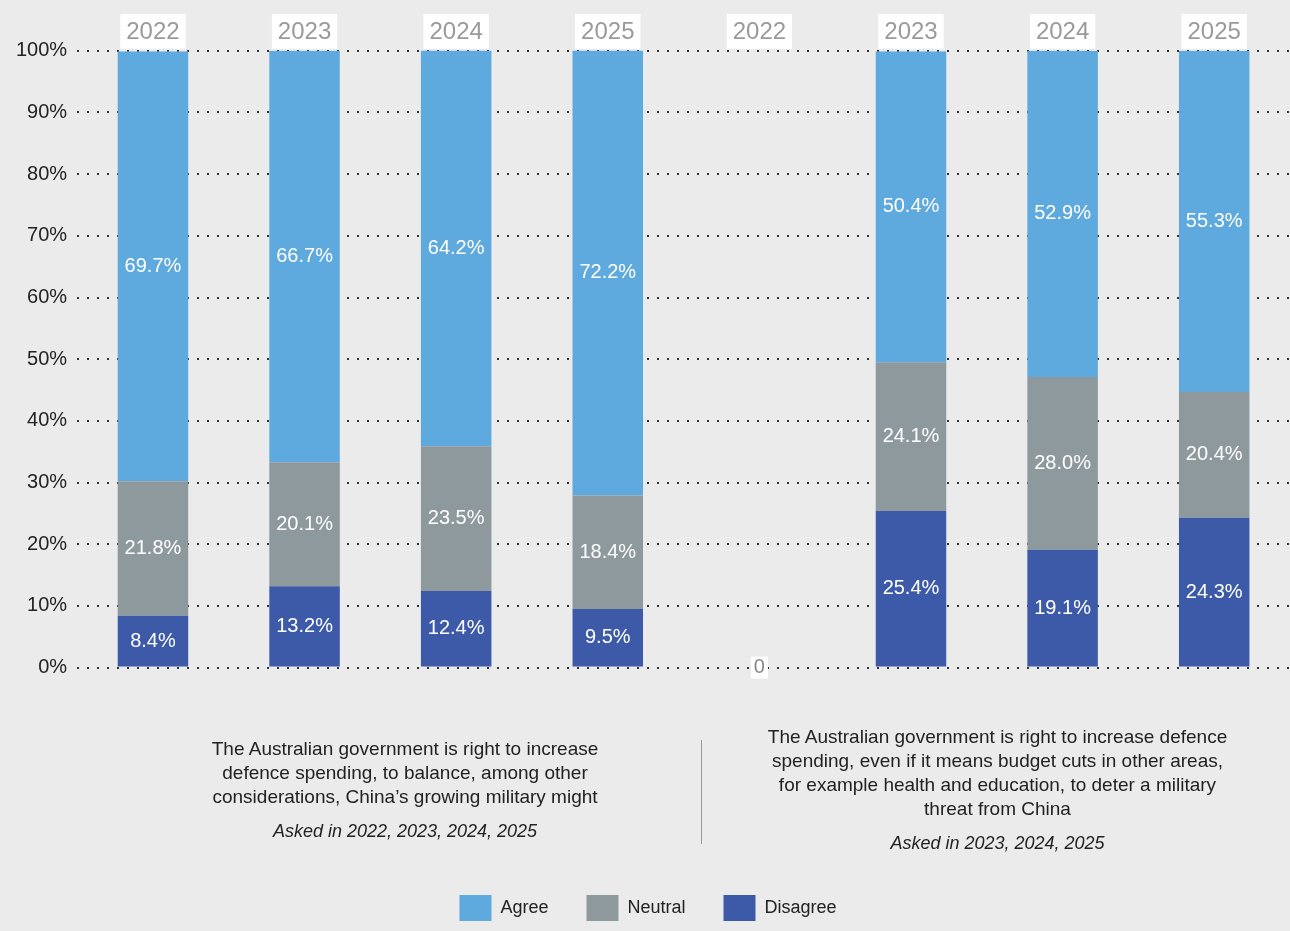 Image resolution: width=1290 pixels, height=931 pixels. What do you see at coordinates (997, 843) in the screenshot?
I see `text: Asked in 2023, 2024, 2025` at bounding box center [997, 843].